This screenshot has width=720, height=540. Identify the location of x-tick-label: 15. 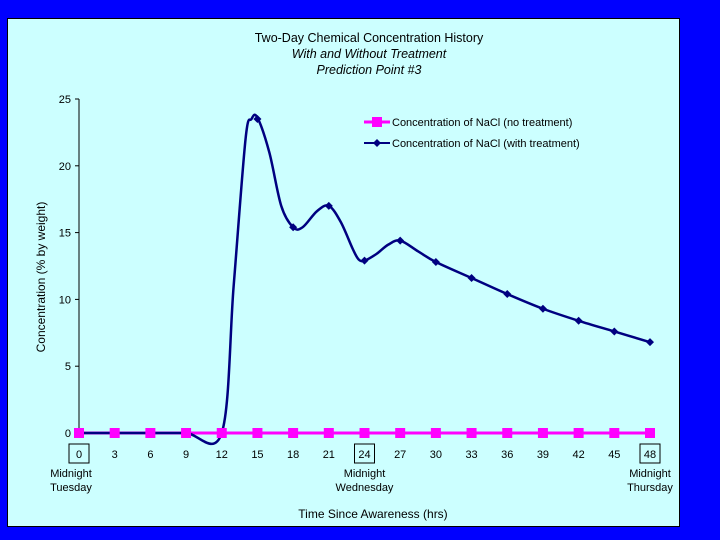
(257, 455).